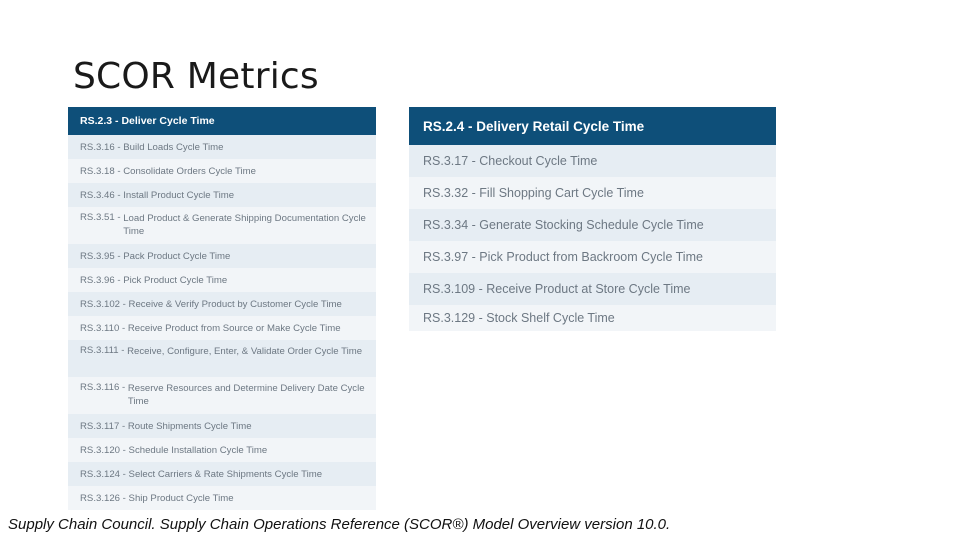 The height and width of the screenshot is (540, 960). I want to click on metric-name: Generate Stocking Schedule Cycle Time, so click(591, 225).